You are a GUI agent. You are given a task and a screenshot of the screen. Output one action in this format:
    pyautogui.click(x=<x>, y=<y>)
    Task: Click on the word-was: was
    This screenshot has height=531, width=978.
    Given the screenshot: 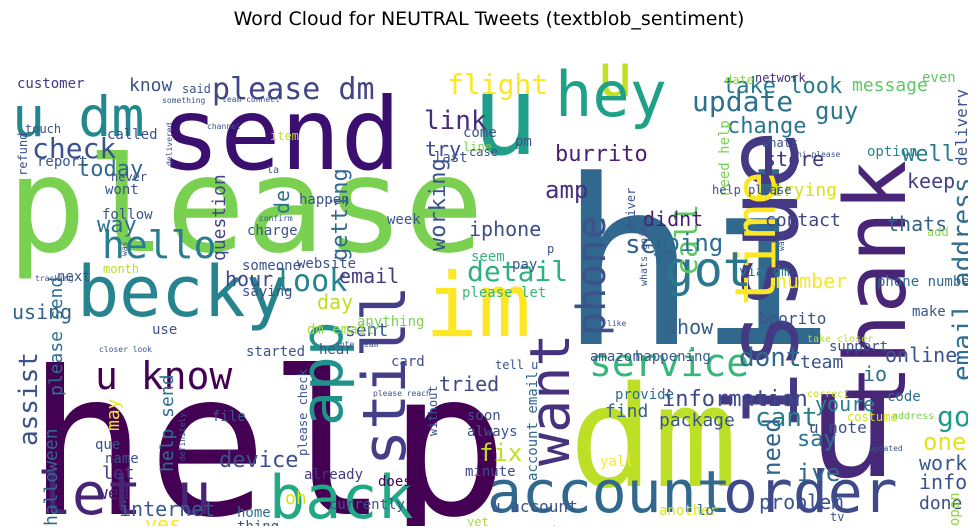 What is the action you would take?
    pyautogui.click(x=124, y=248)
    